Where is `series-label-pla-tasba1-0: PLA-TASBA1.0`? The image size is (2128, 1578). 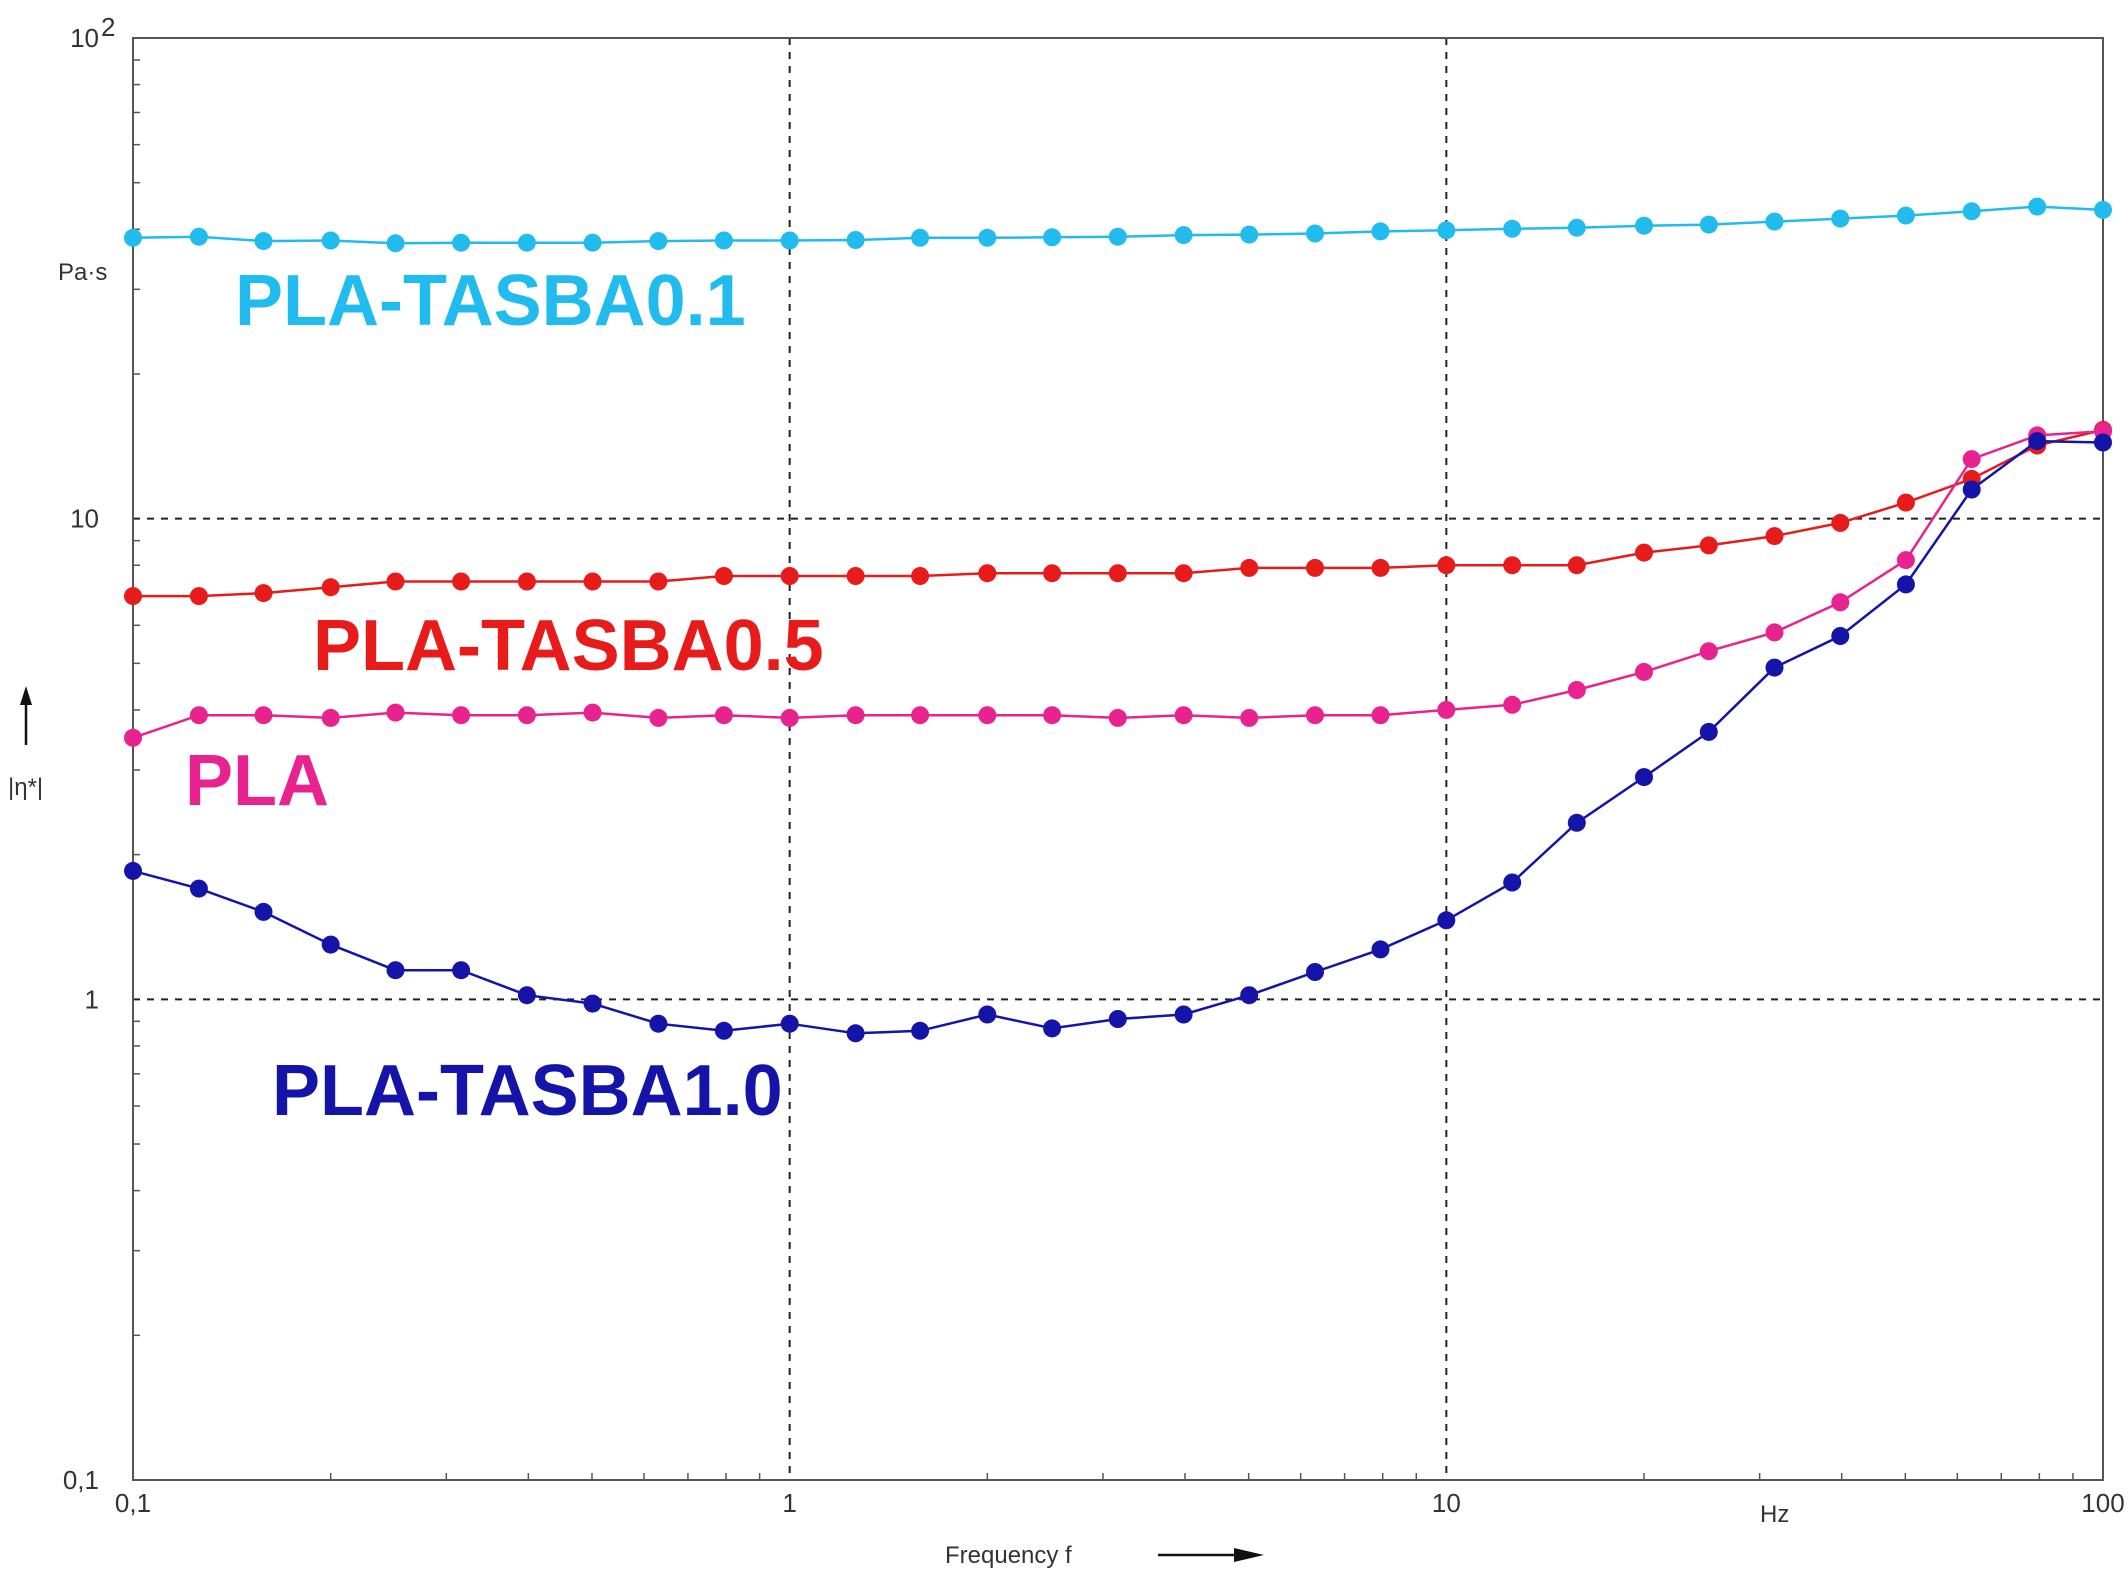
series-label-pla-tasba1-0: PLA-TASBA1.0 is located at coordinates (527, 1091).